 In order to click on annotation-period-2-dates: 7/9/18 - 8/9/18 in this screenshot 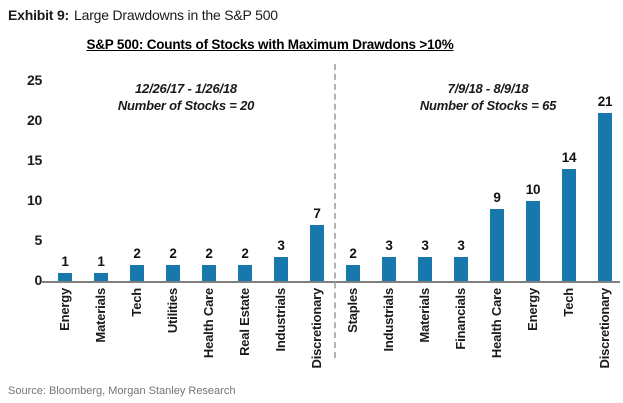, I will do `click(488, 88)`.